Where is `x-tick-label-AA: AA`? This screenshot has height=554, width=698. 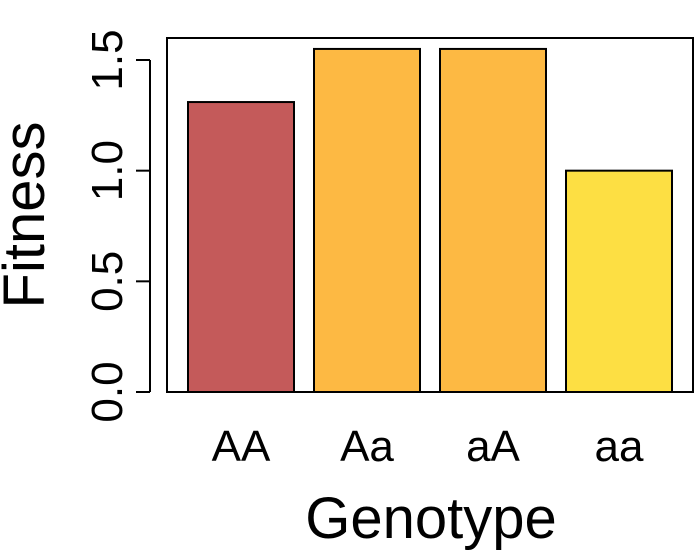 x-tick-label-AA: AA is located at coordinates (241, 446).